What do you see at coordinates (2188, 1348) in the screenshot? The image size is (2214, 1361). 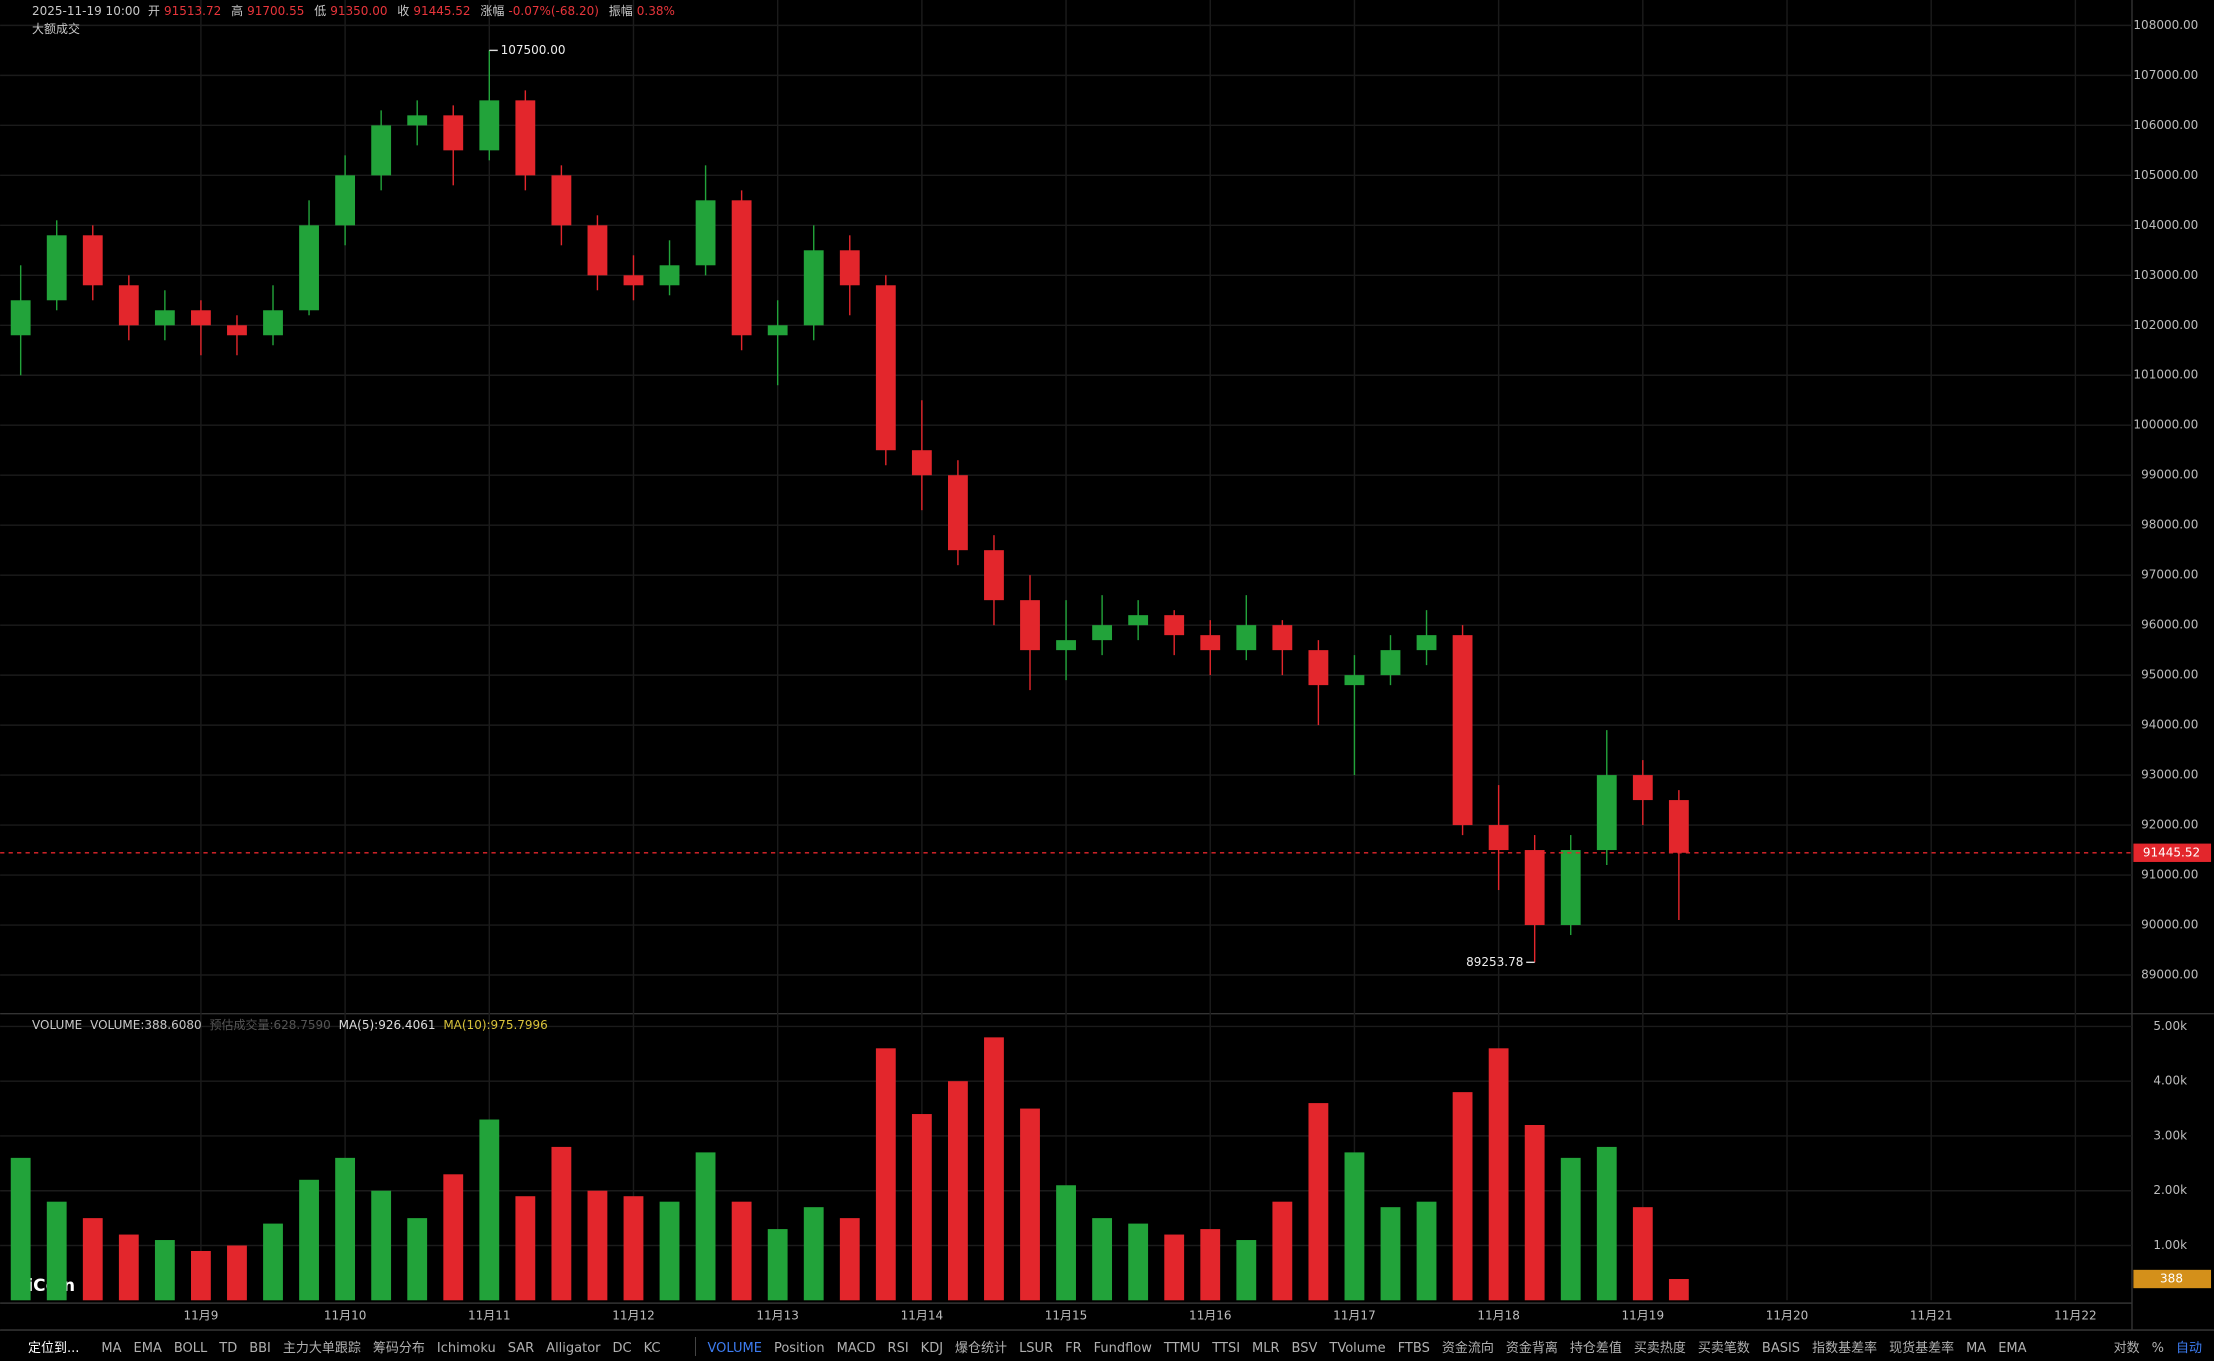 I see `toolbar-item: 自动` at bounding box center [2188, 1348].